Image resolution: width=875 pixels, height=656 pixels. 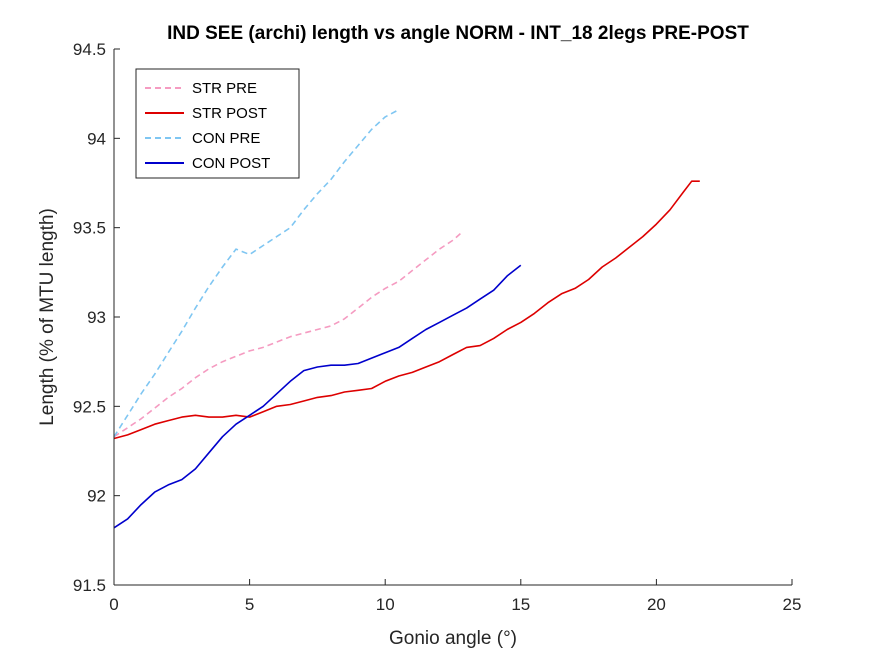 I want to click on y-tick-label: 93, so click(x=96, y=317).